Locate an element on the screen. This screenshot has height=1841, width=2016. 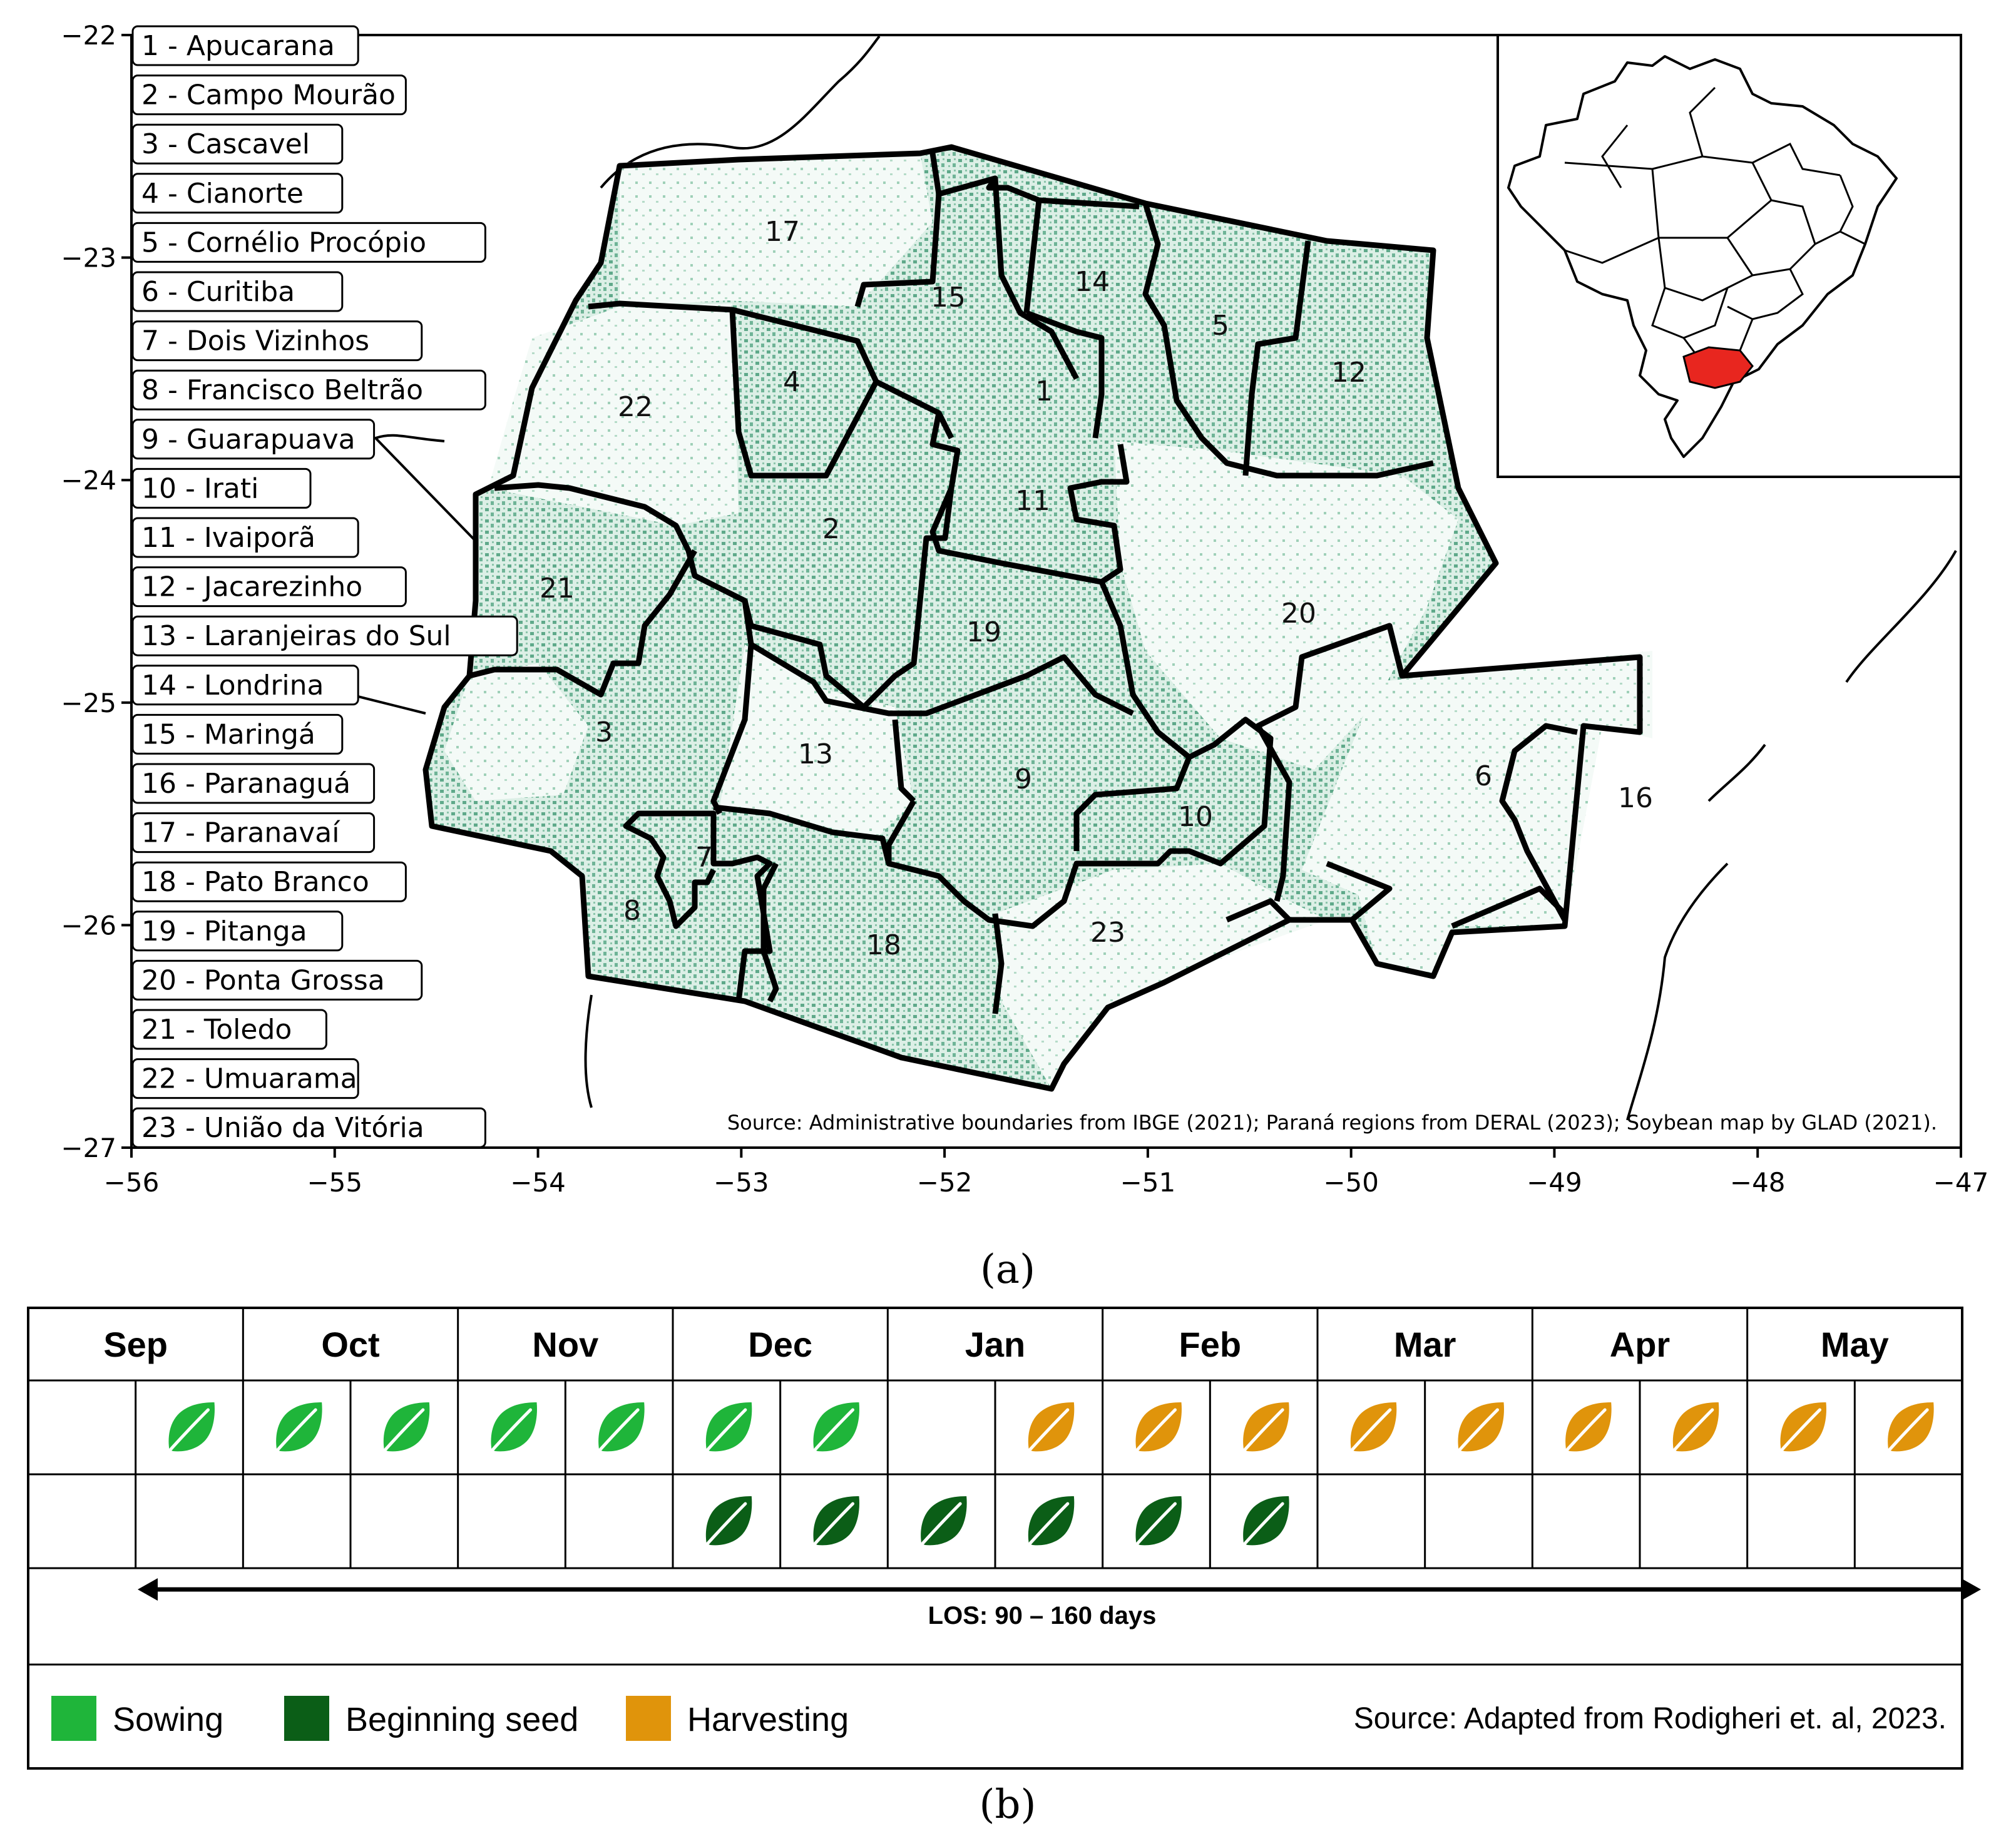
region-legend-label: 13 - Laranjeiras do Sul is located at coordinates (296, 636).